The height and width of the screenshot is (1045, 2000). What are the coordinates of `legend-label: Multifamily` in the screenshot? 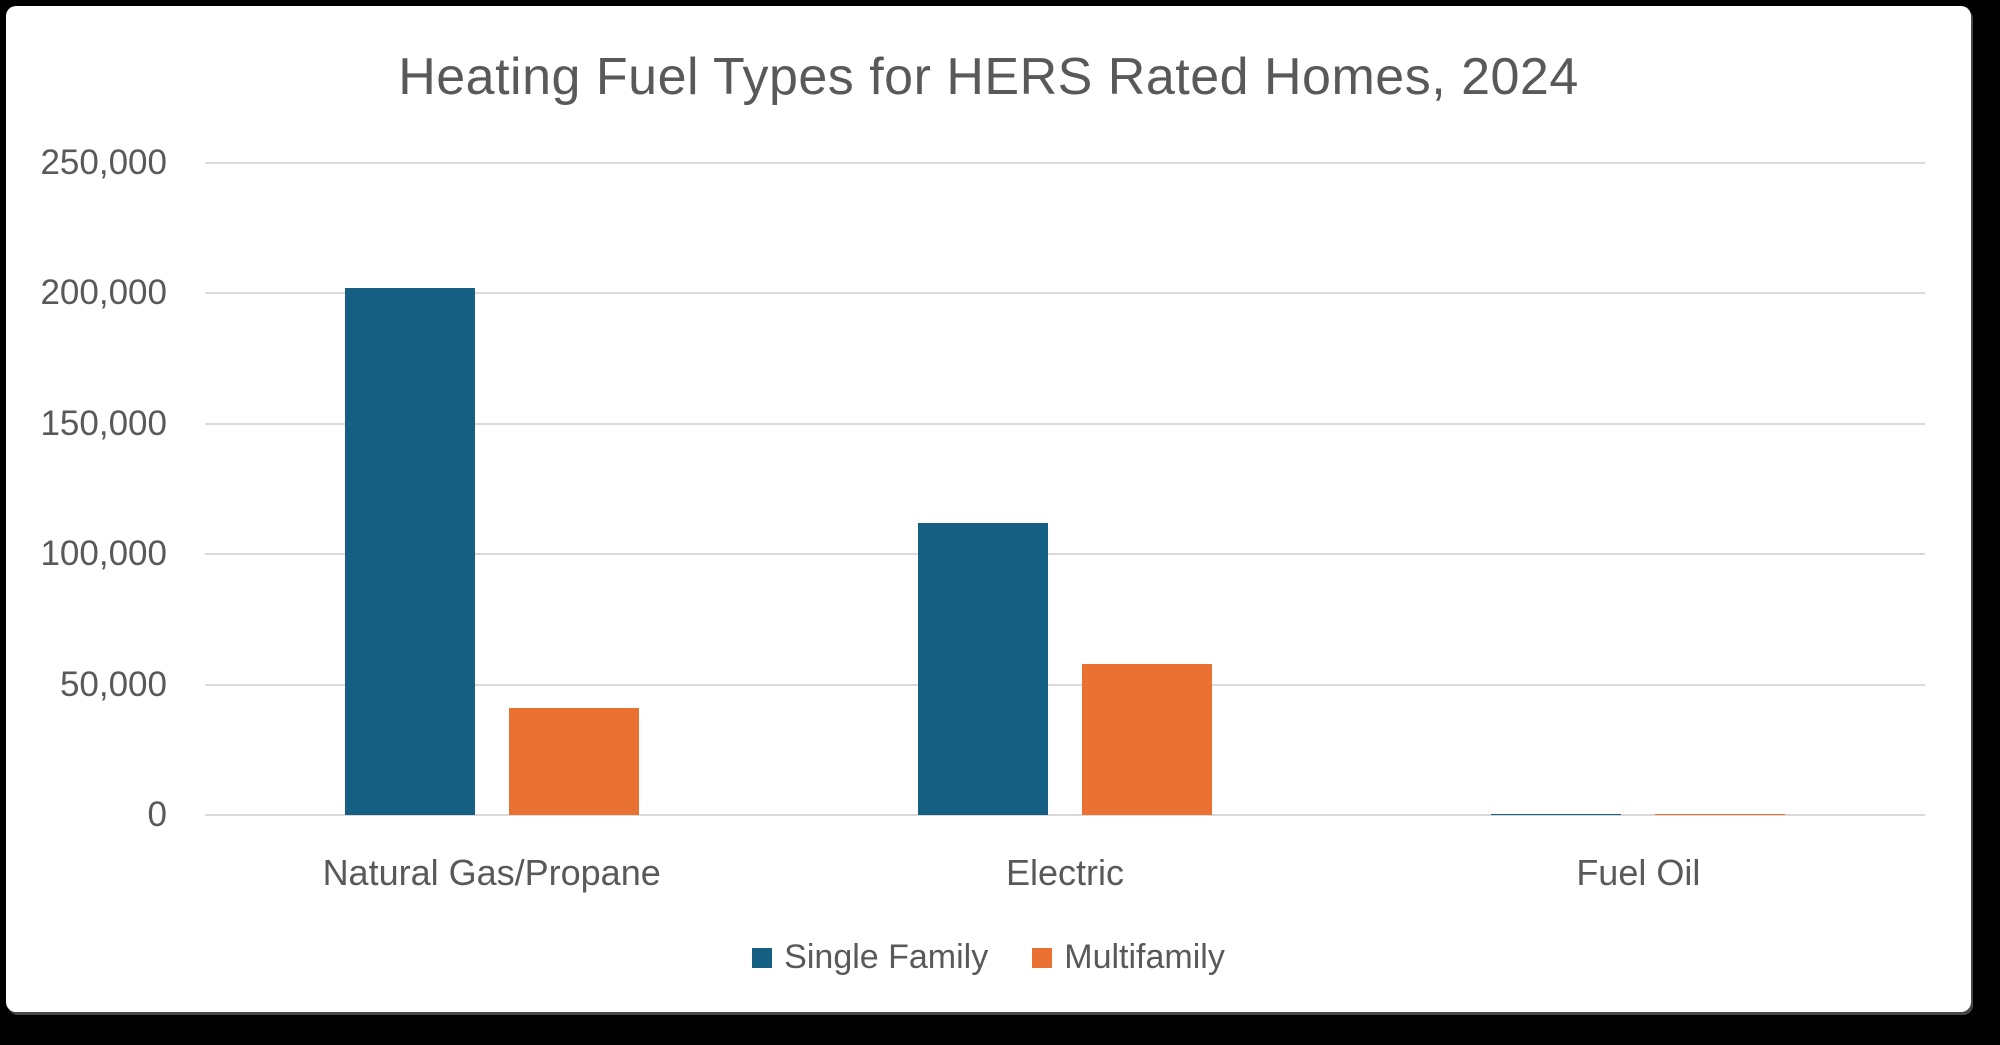 It's located at (1144, 957).